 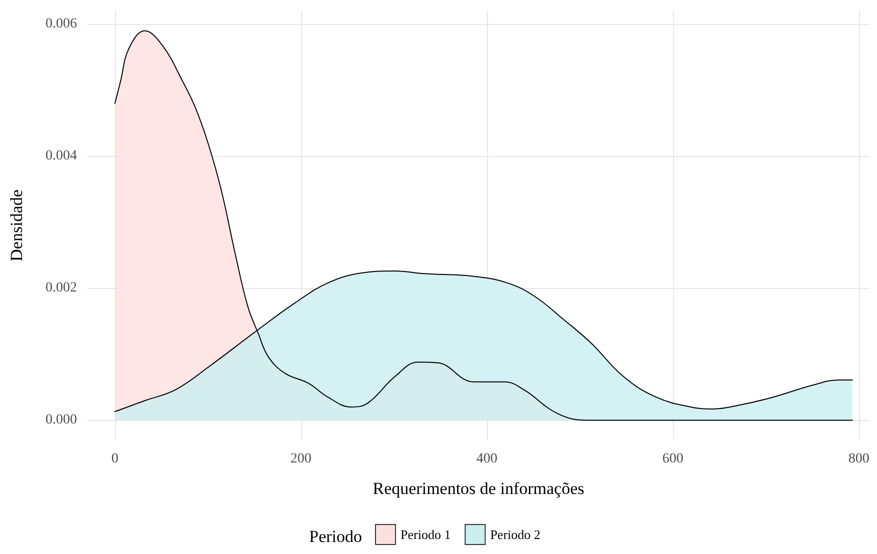 What do you see at coordinates (425, 534) in the screenshot?
I see `legend-label: Periodo 1` at bounding box center [425, 534].